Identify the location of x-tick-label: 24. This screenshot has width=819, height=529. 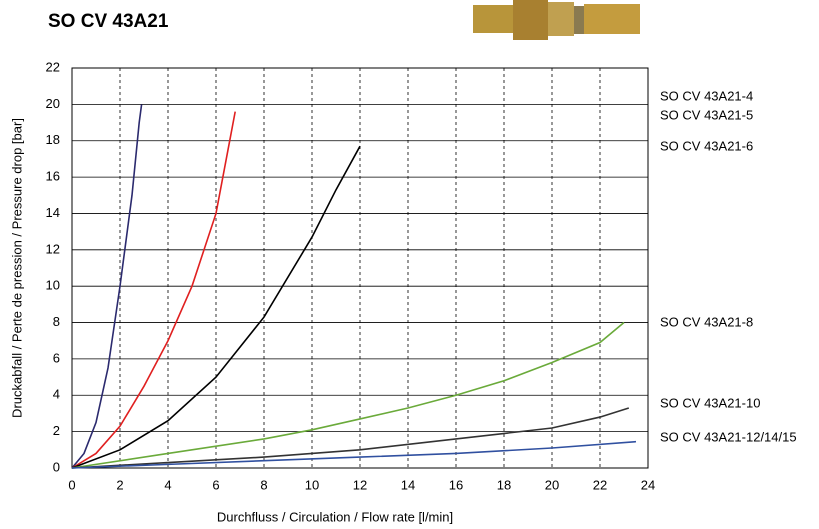
(648, 484).